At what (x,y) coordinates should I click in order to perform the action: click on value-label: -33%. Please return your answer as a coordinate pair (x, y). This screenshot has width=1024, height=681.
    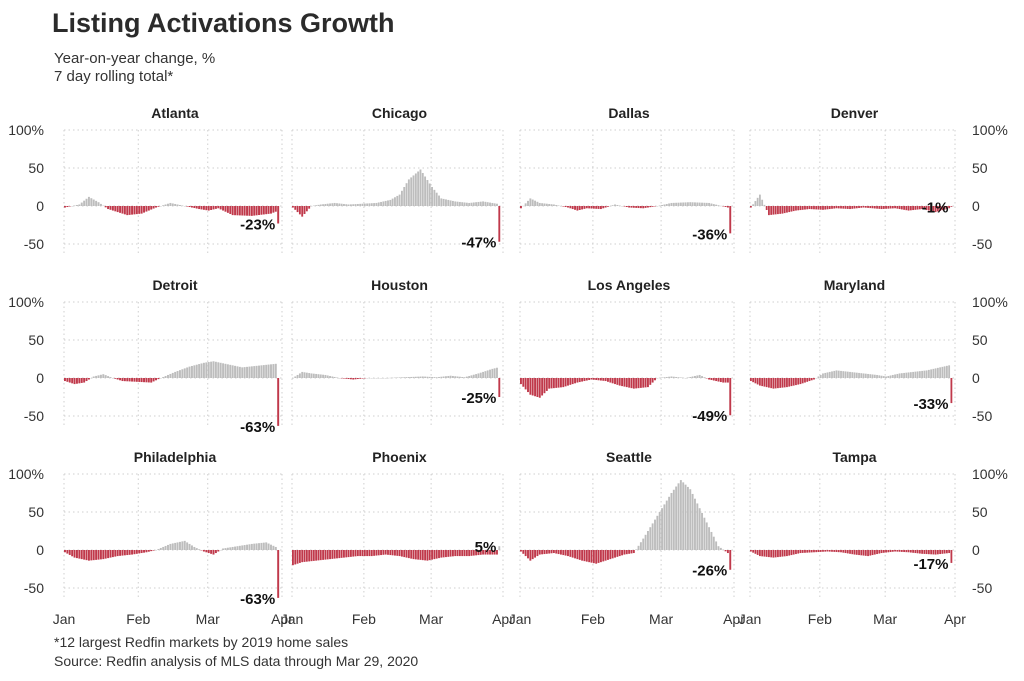
    Looking at the image, I should click on (930, 404).